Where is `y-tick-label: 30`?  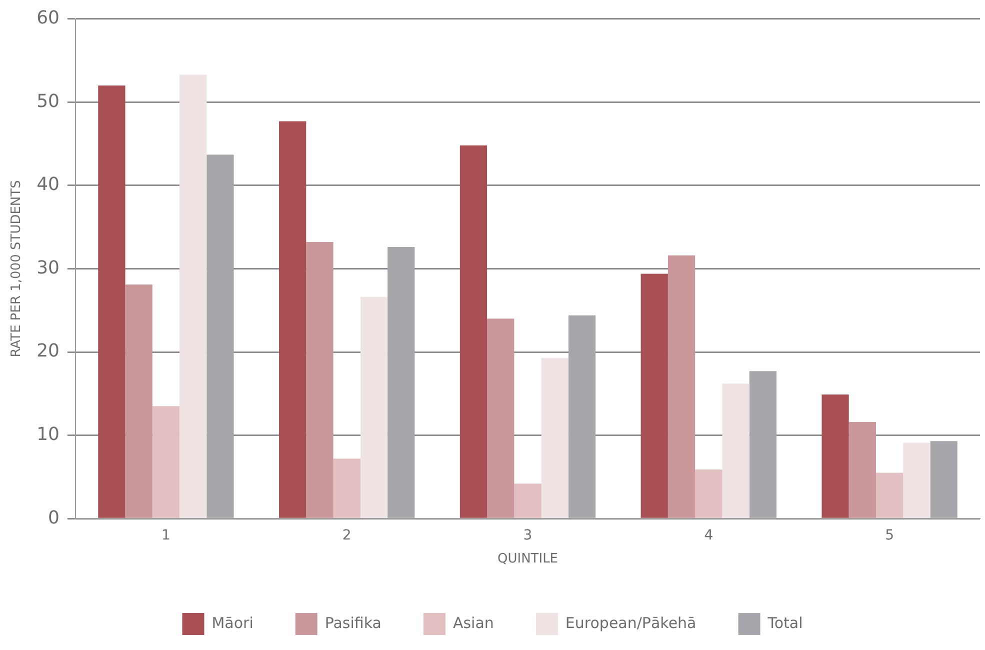
y-tick-label: 30 is located at coordinates (48, 267).